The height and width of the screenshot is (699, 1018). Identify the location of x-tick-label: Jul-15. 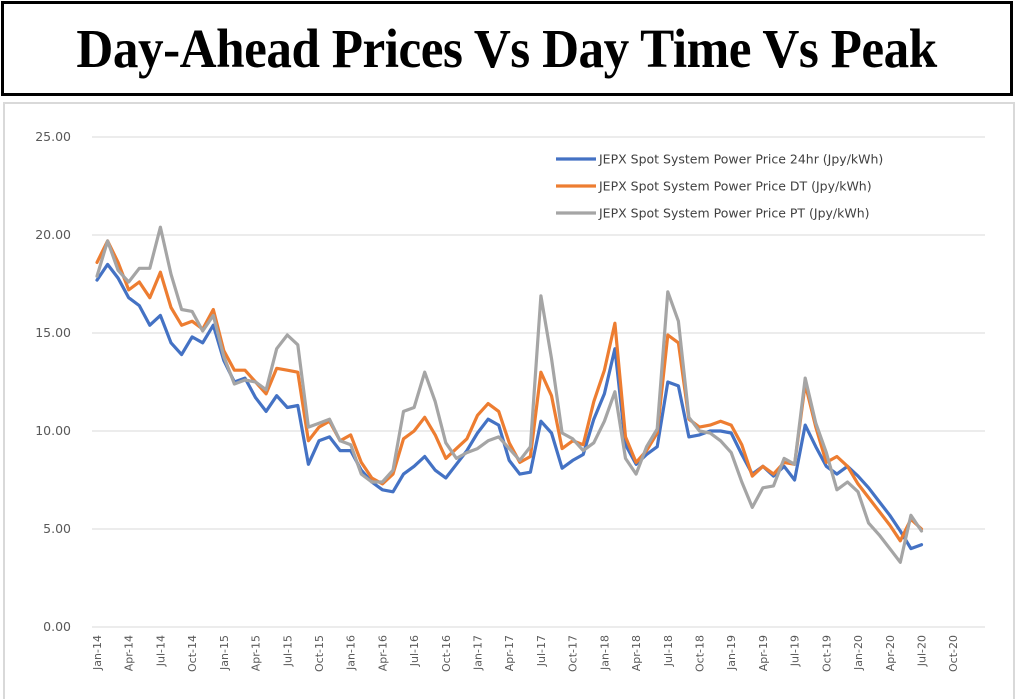
(287, 651).